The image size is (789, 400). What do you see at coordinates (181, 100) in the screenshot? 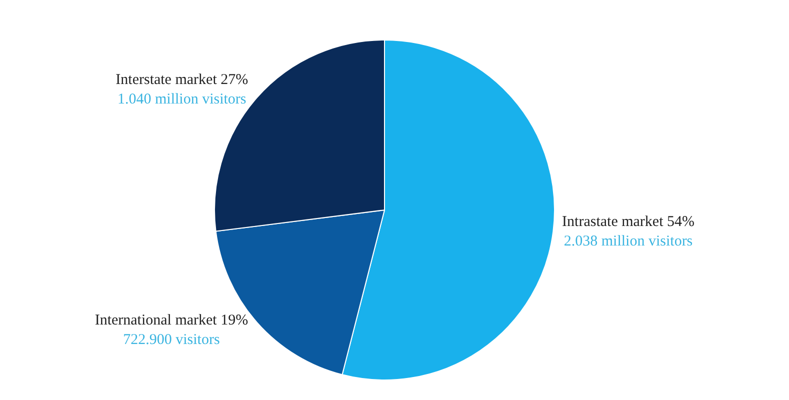
I see `text: 1.040 million visitors` at bounding box center [181, 100].